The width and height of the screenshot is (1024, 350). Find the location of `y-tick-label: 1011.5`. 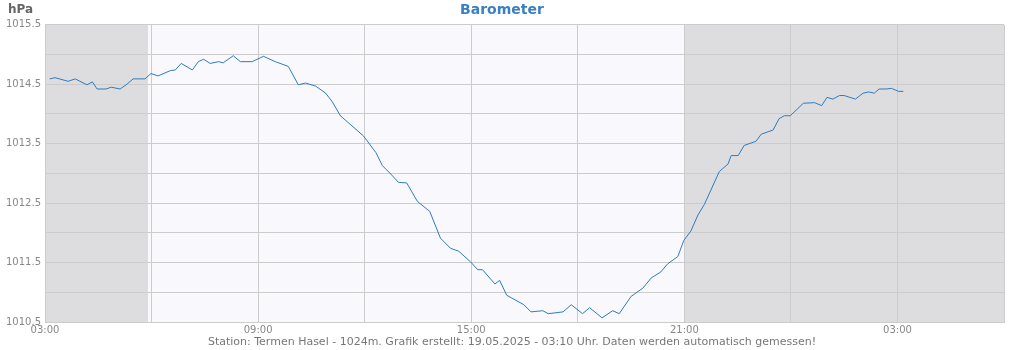

y-tick-label: 1011.5 is located at coordinates (23, 262).